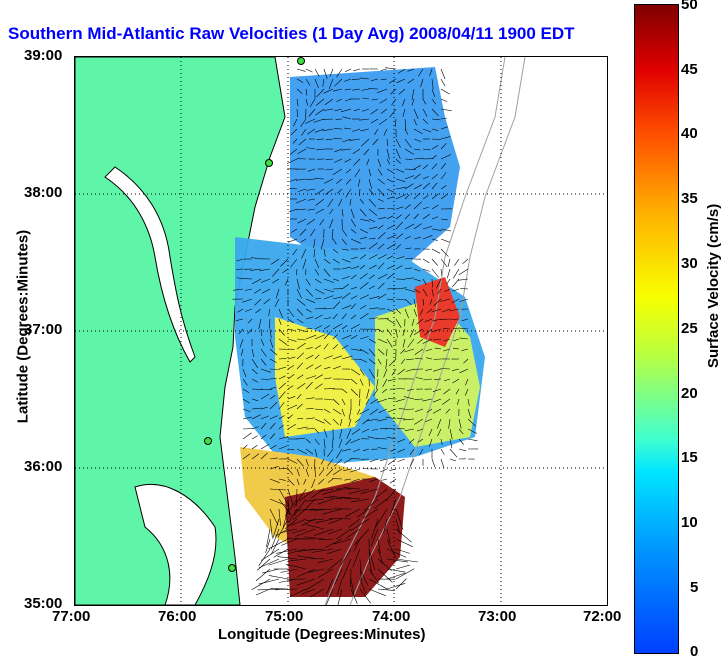 The height and width of the screenshot is (660, 724). I want to click on xtick-72: 72:00, so click(602, 616).